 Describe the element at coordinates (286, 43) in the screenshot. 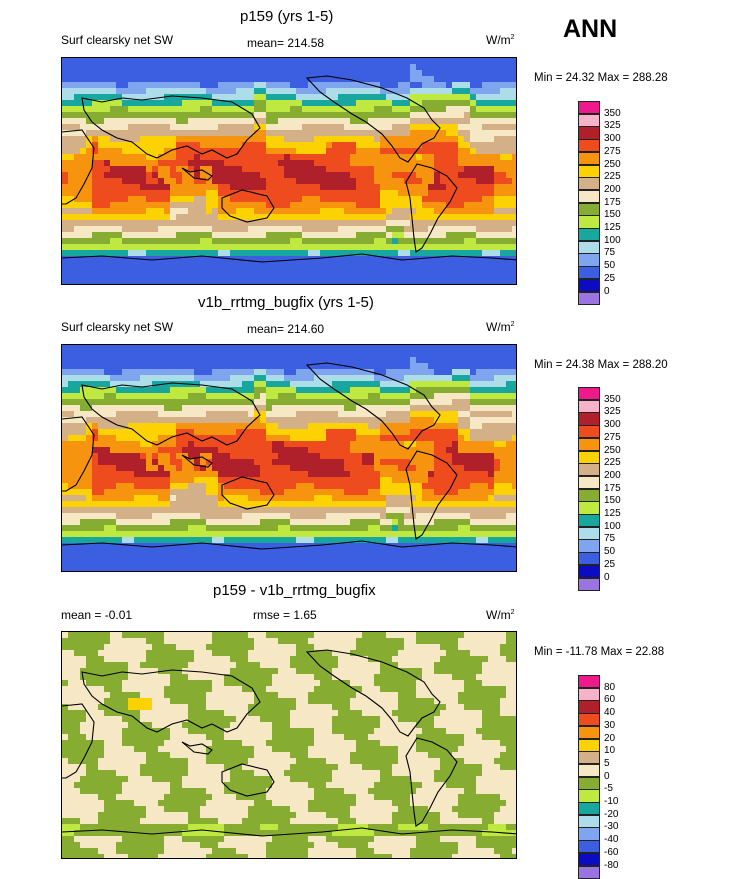

I see `panel1-mean-label: mean= 214.58` at that location.